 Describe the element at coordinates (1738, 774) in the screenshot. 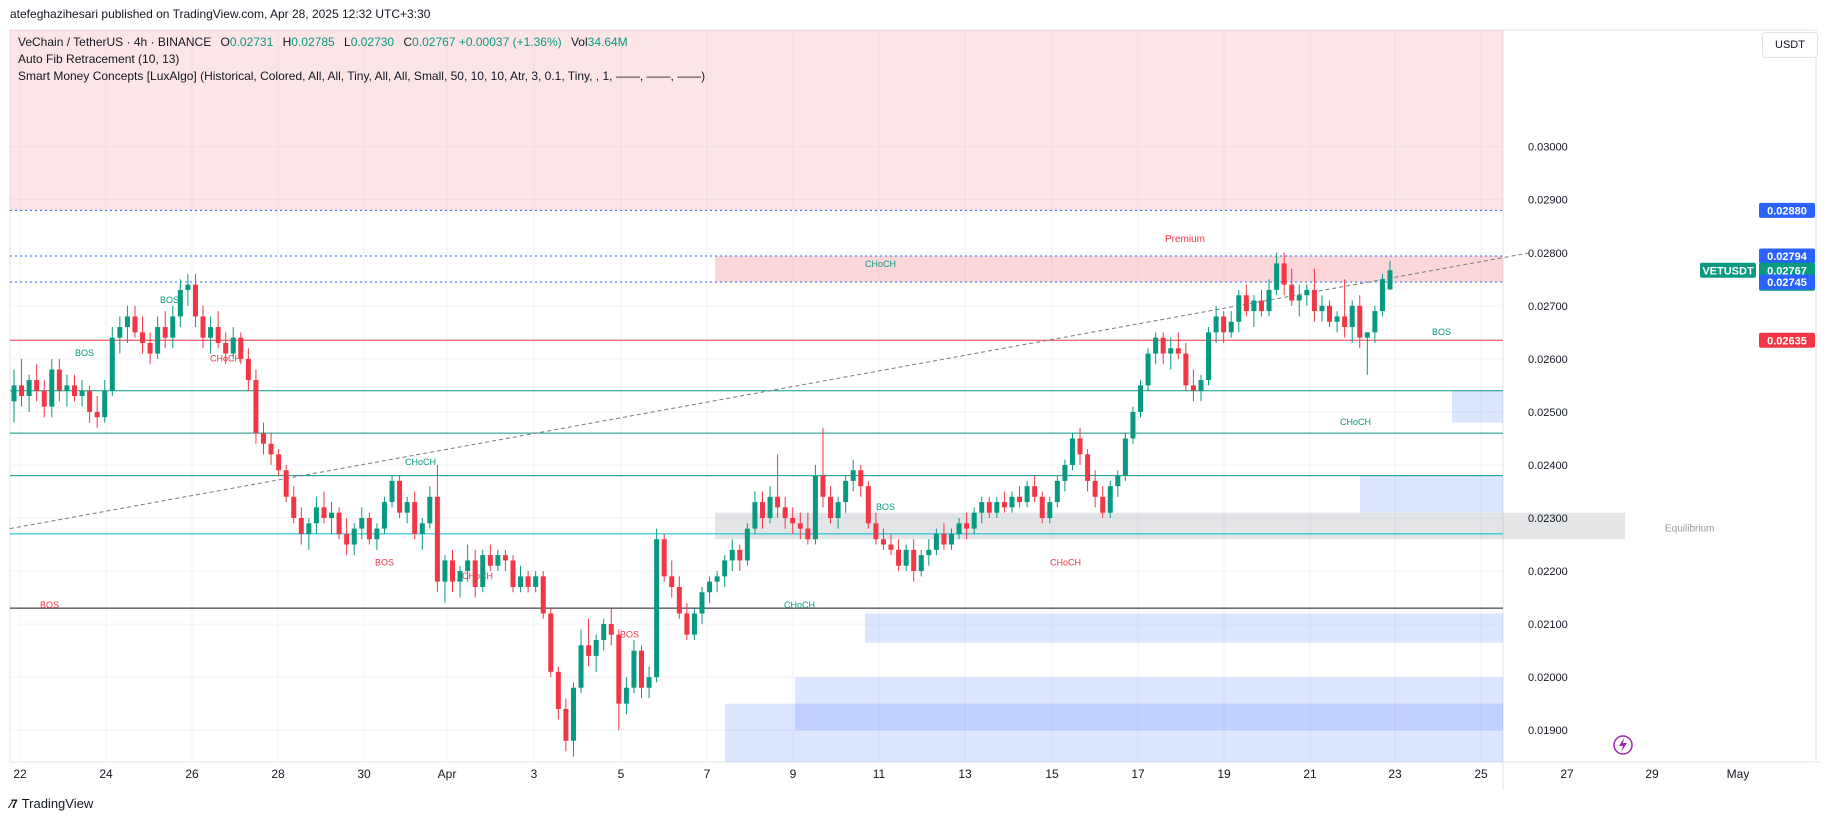

I see `x-tick-label: May` at that location.